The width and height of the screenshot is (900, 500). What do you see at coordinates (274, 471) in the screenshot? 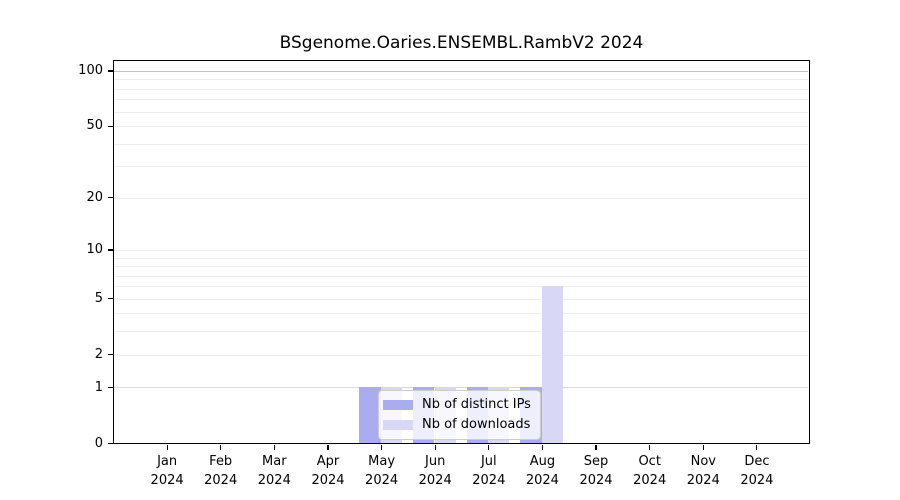
I see `x-tick-label-Mar: Mar 2024` at bounding box center [274, 471].